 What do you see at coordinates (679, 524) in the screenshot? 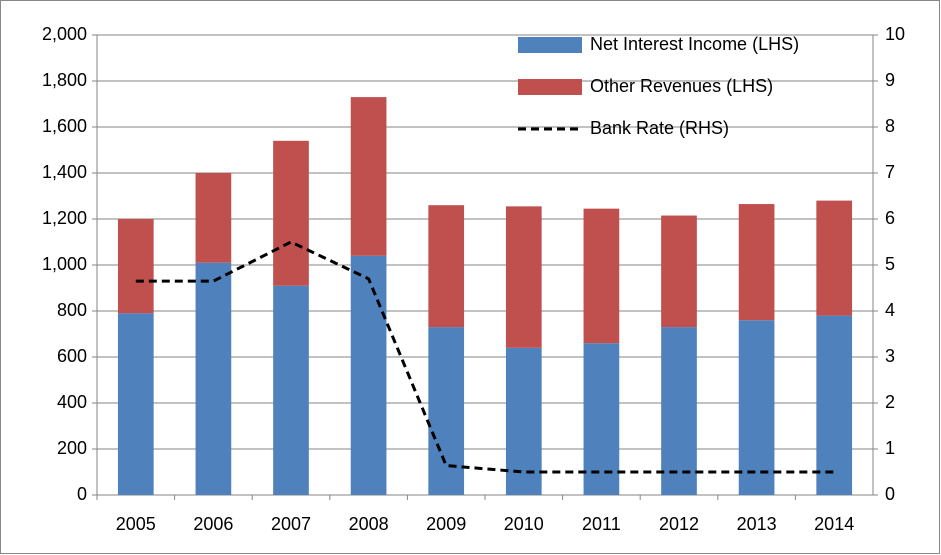
I see `x-tick-label: 2012` at bounding box center [679, 524].